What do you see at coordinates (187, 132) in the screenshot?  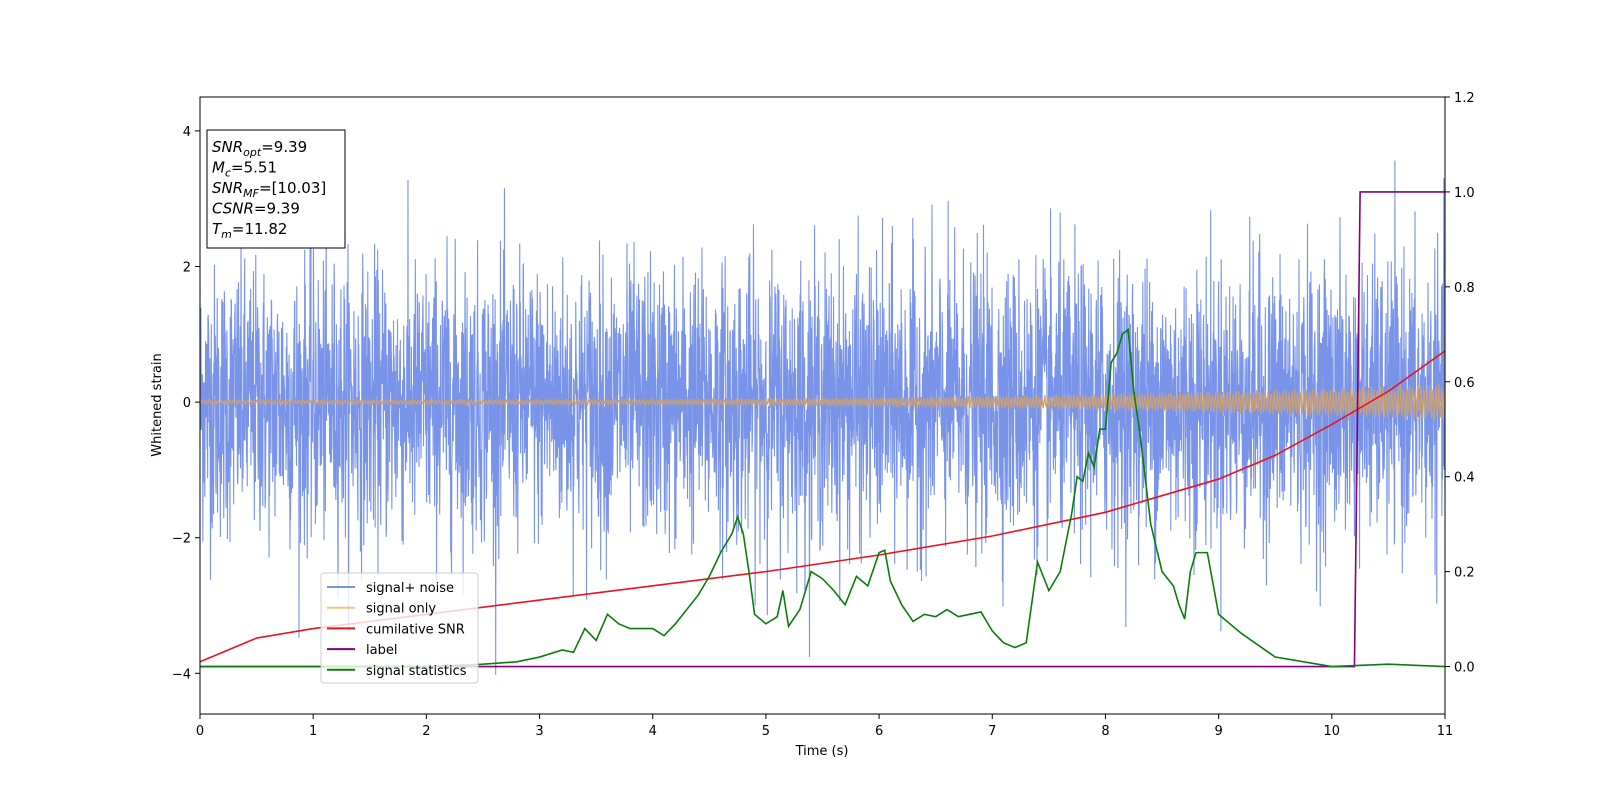 I see `y-tick-label: 4` at bounding box center [187, 132].